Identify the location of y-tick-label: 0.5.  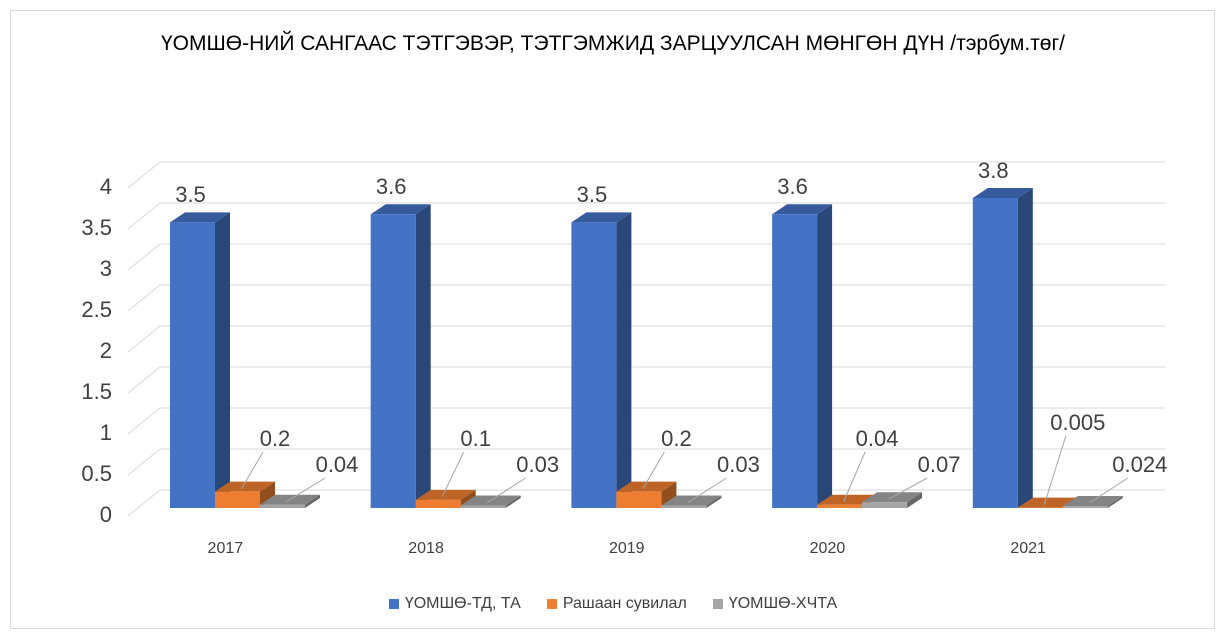
(96, 473).